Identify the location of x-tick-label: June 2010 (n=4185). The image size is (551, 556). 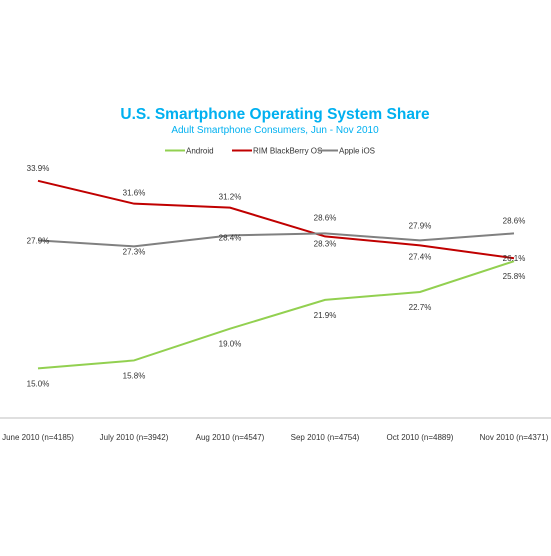
(38, 437).